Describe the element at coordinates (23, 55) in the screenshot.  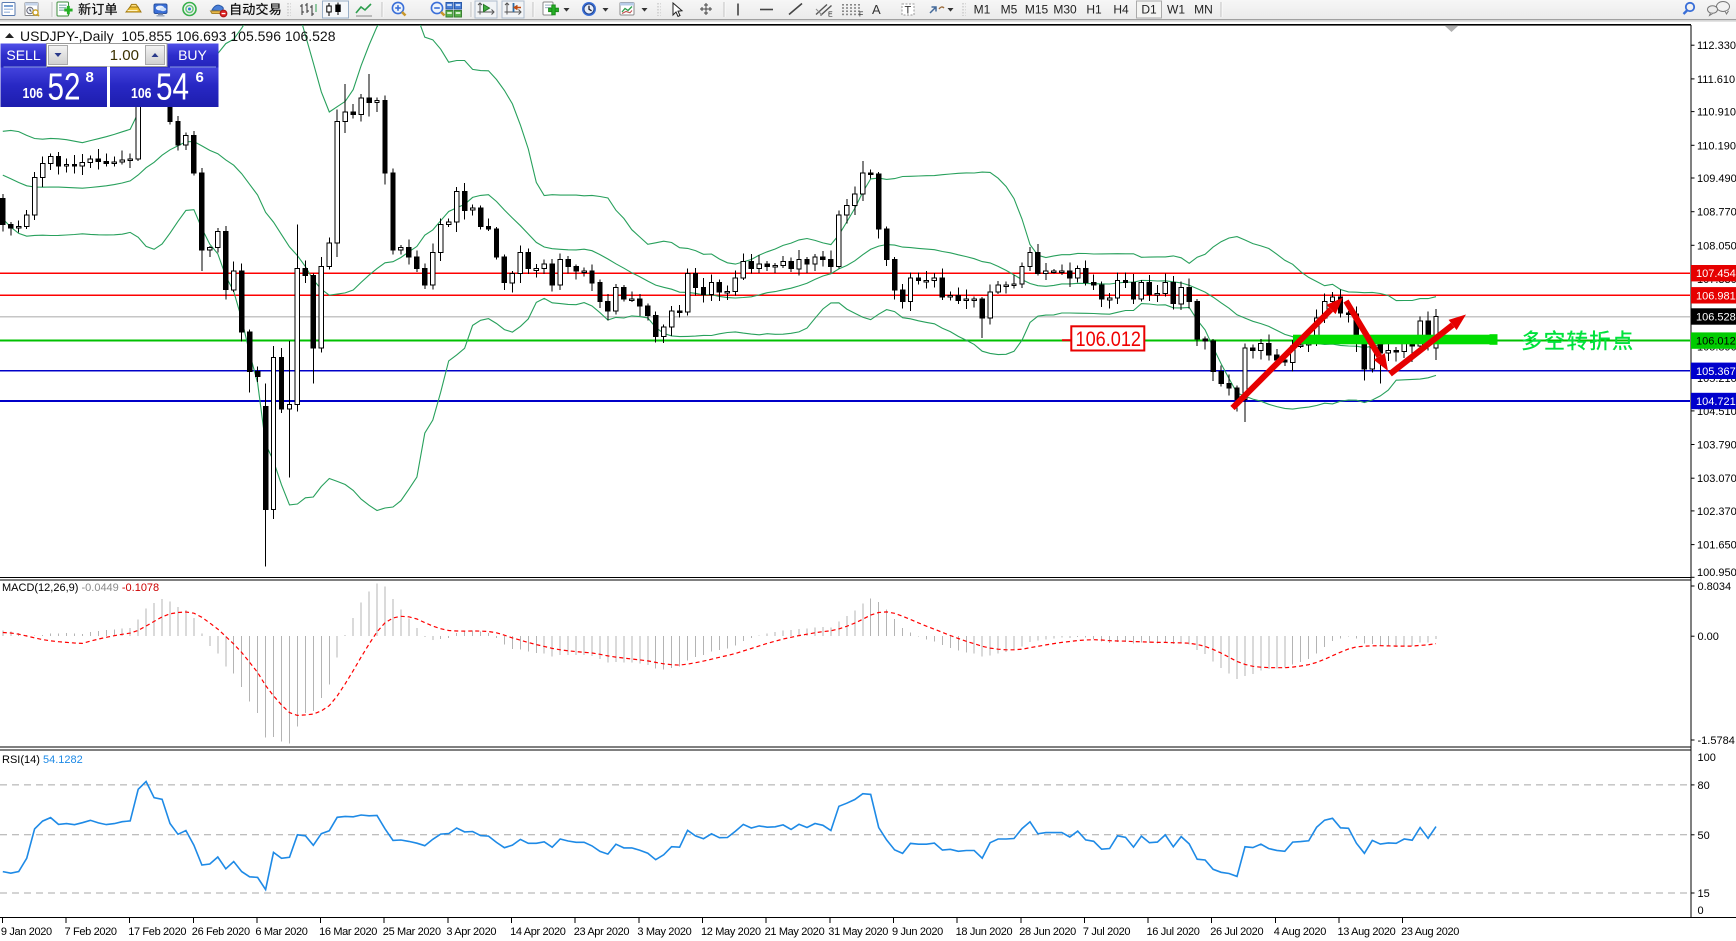
I see `svg-text: SELL` at that location.